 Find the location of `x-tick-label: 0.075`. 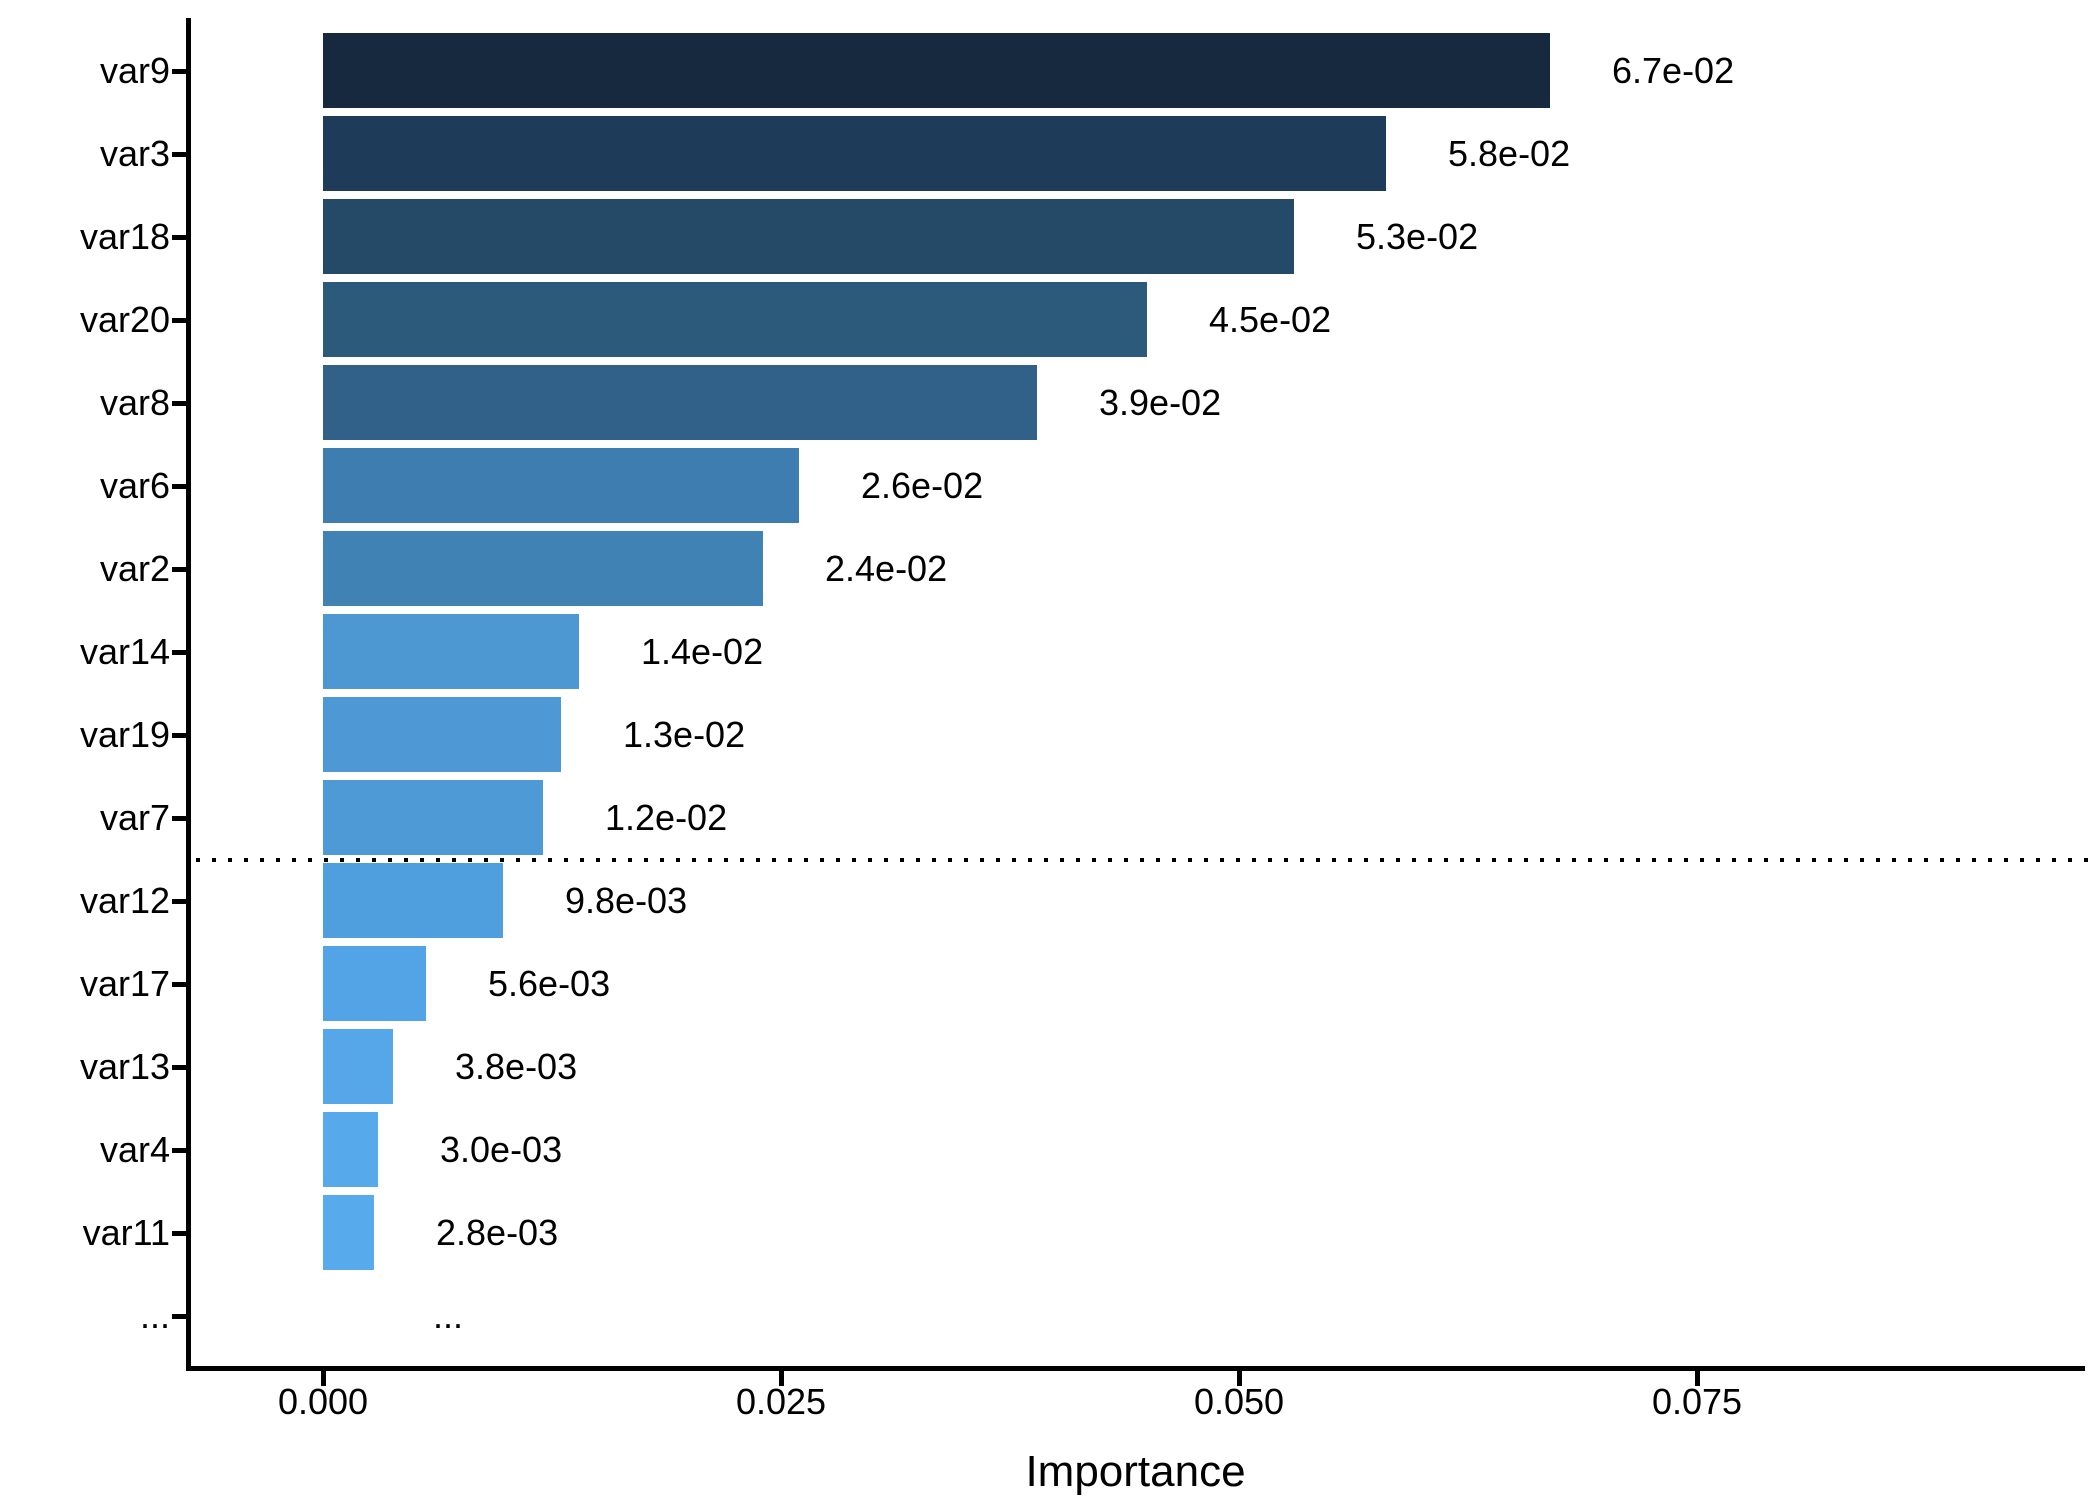

x-tick-label: 0.075 is located at coordinates (1697, 1401).